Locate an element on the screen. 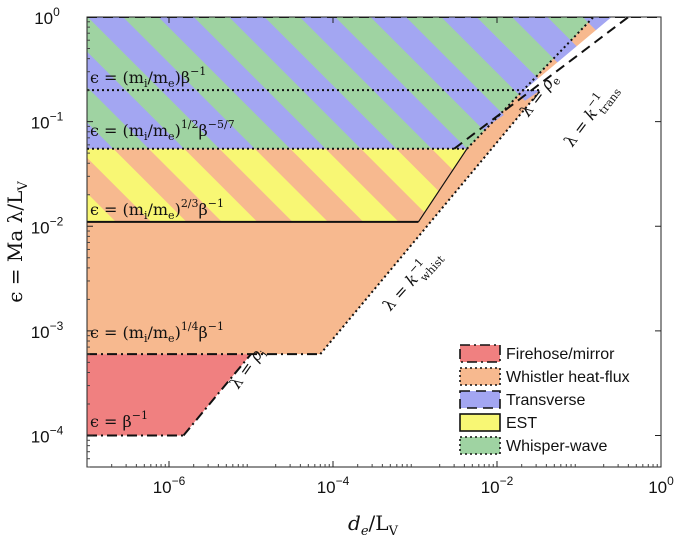  annotation-eps-full: ϵ = (mi/me)β−1 is located at coordinates (148, 77).